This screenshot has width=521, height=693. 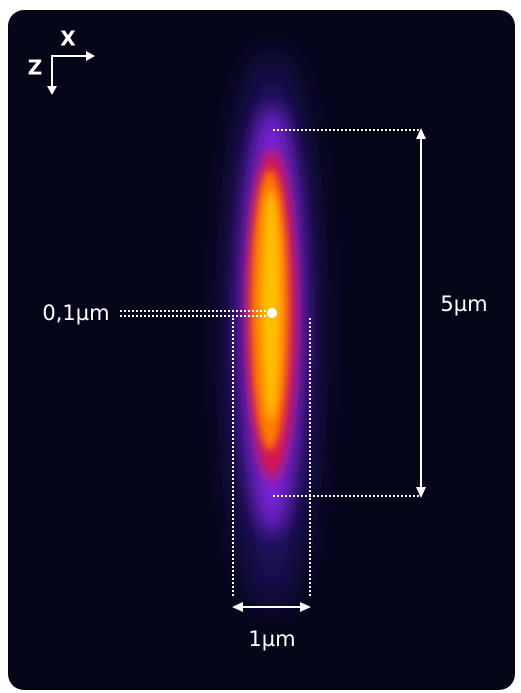 I want to click on point-annotation: 0,1µm, so click(x=159, y=313).